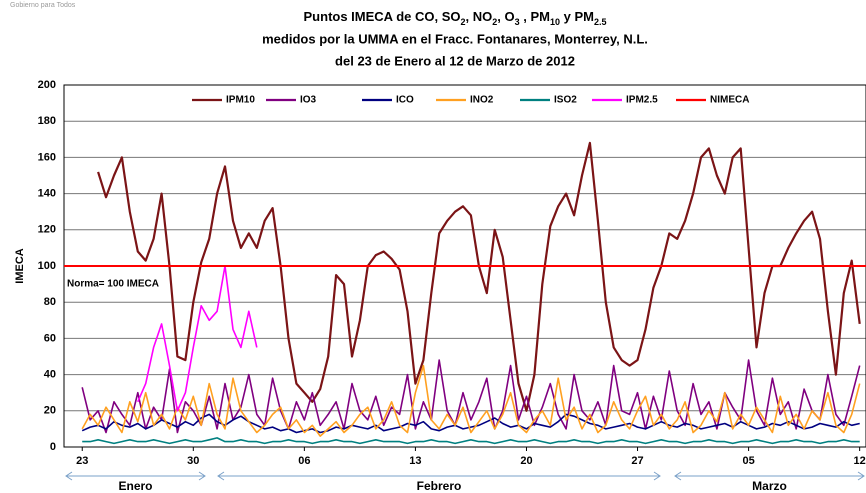 This screenshot has width=866, height=493. Describe the element at coordinates (860, 461) in the screenshot. I see `x-tick-label: 12` at that location.